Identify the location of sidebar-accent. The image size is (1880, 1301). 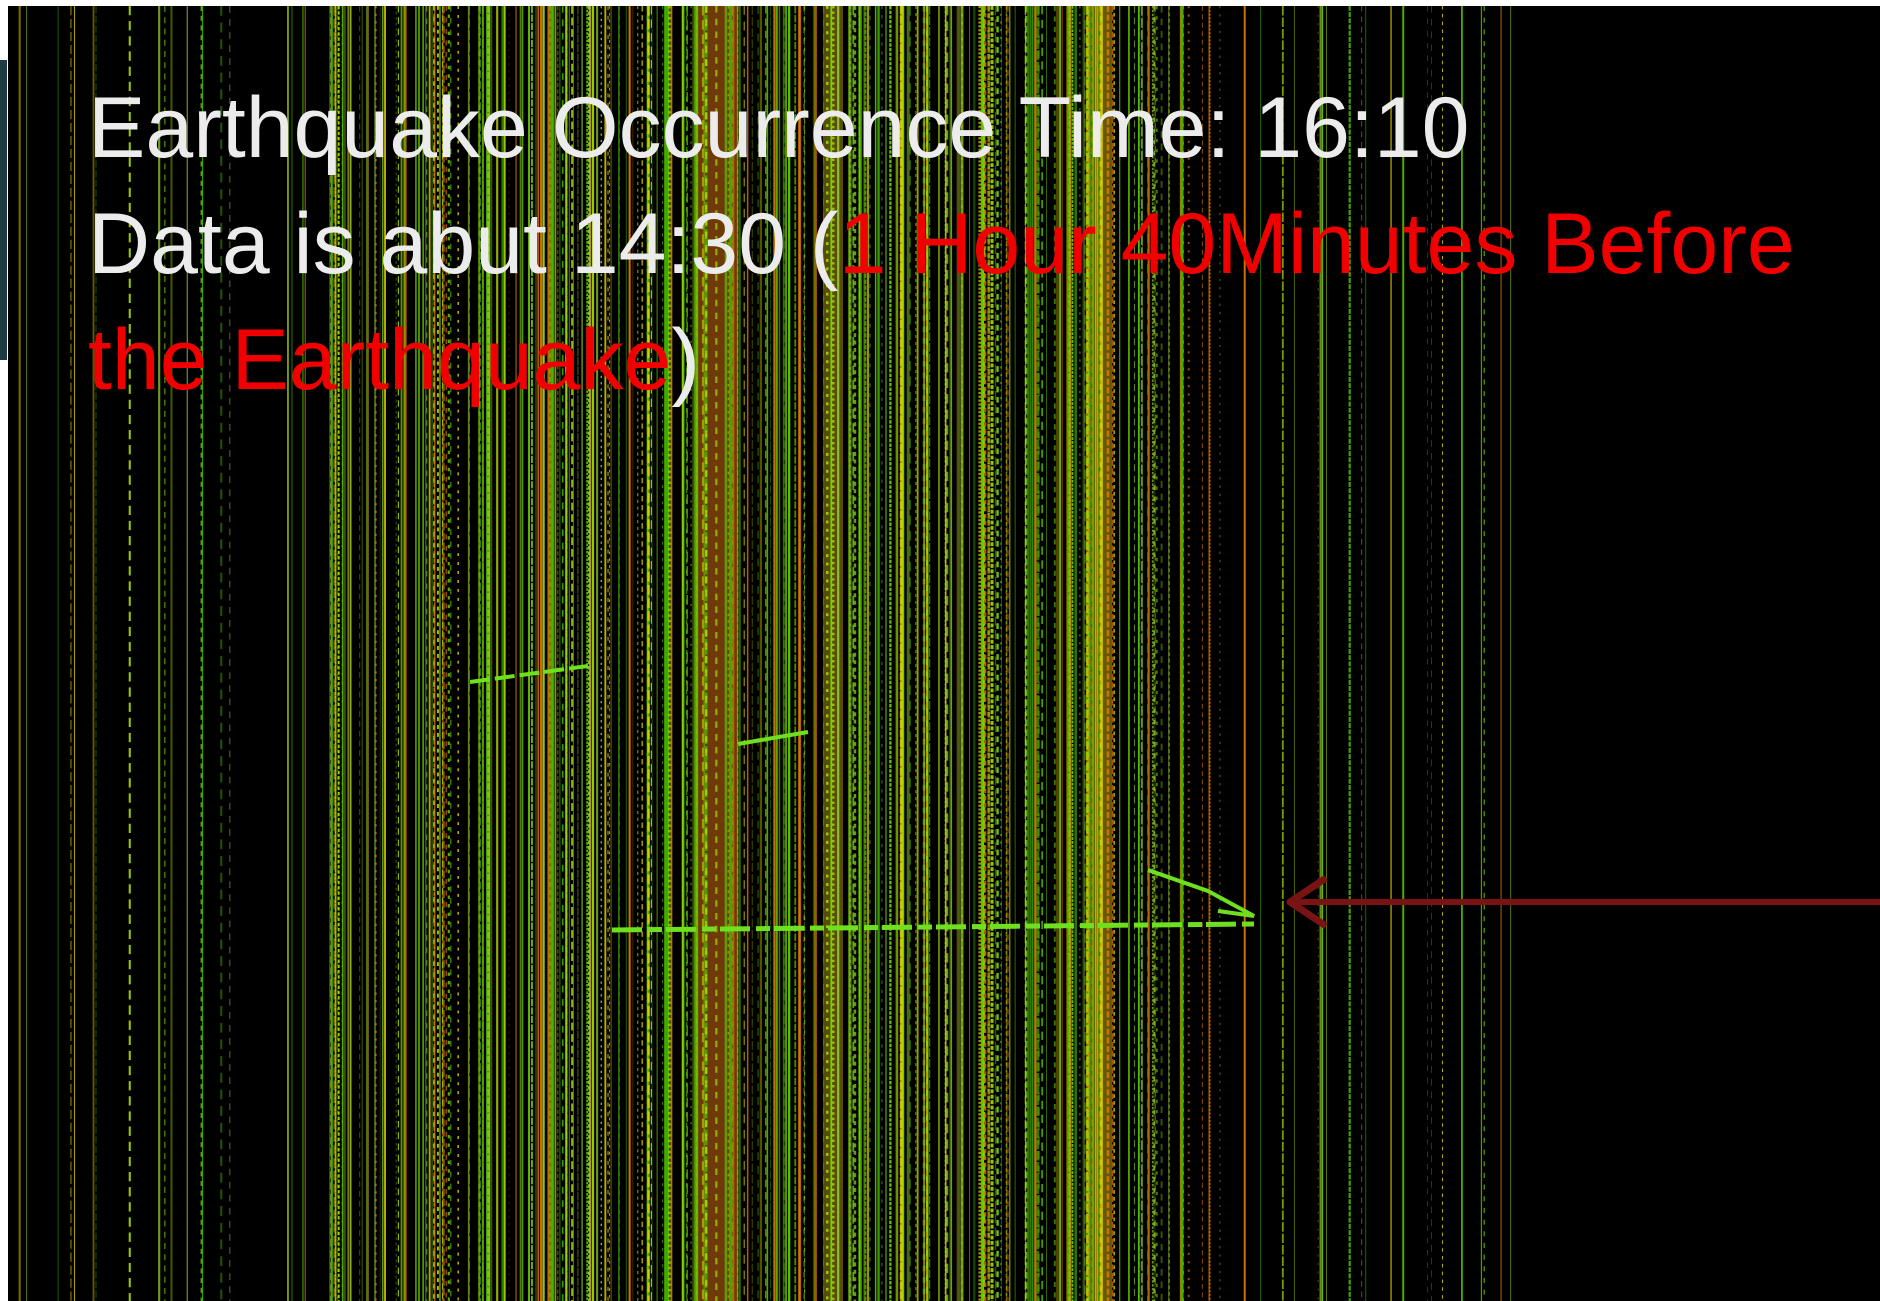
(3, 210).